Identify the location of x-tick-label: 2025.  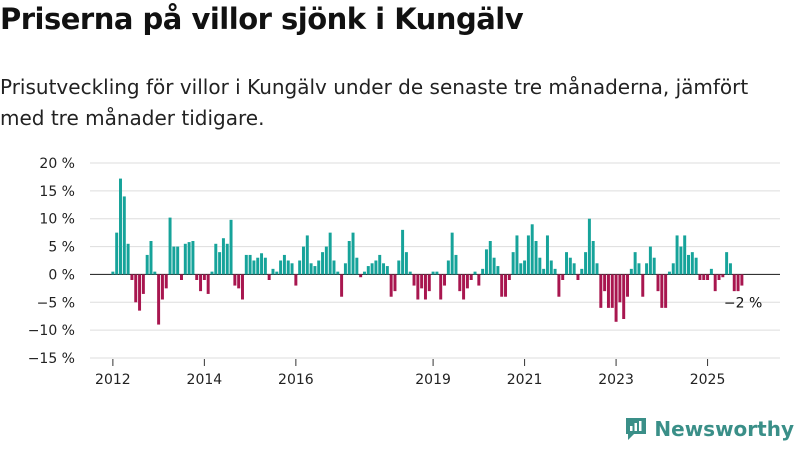
(708, 378).